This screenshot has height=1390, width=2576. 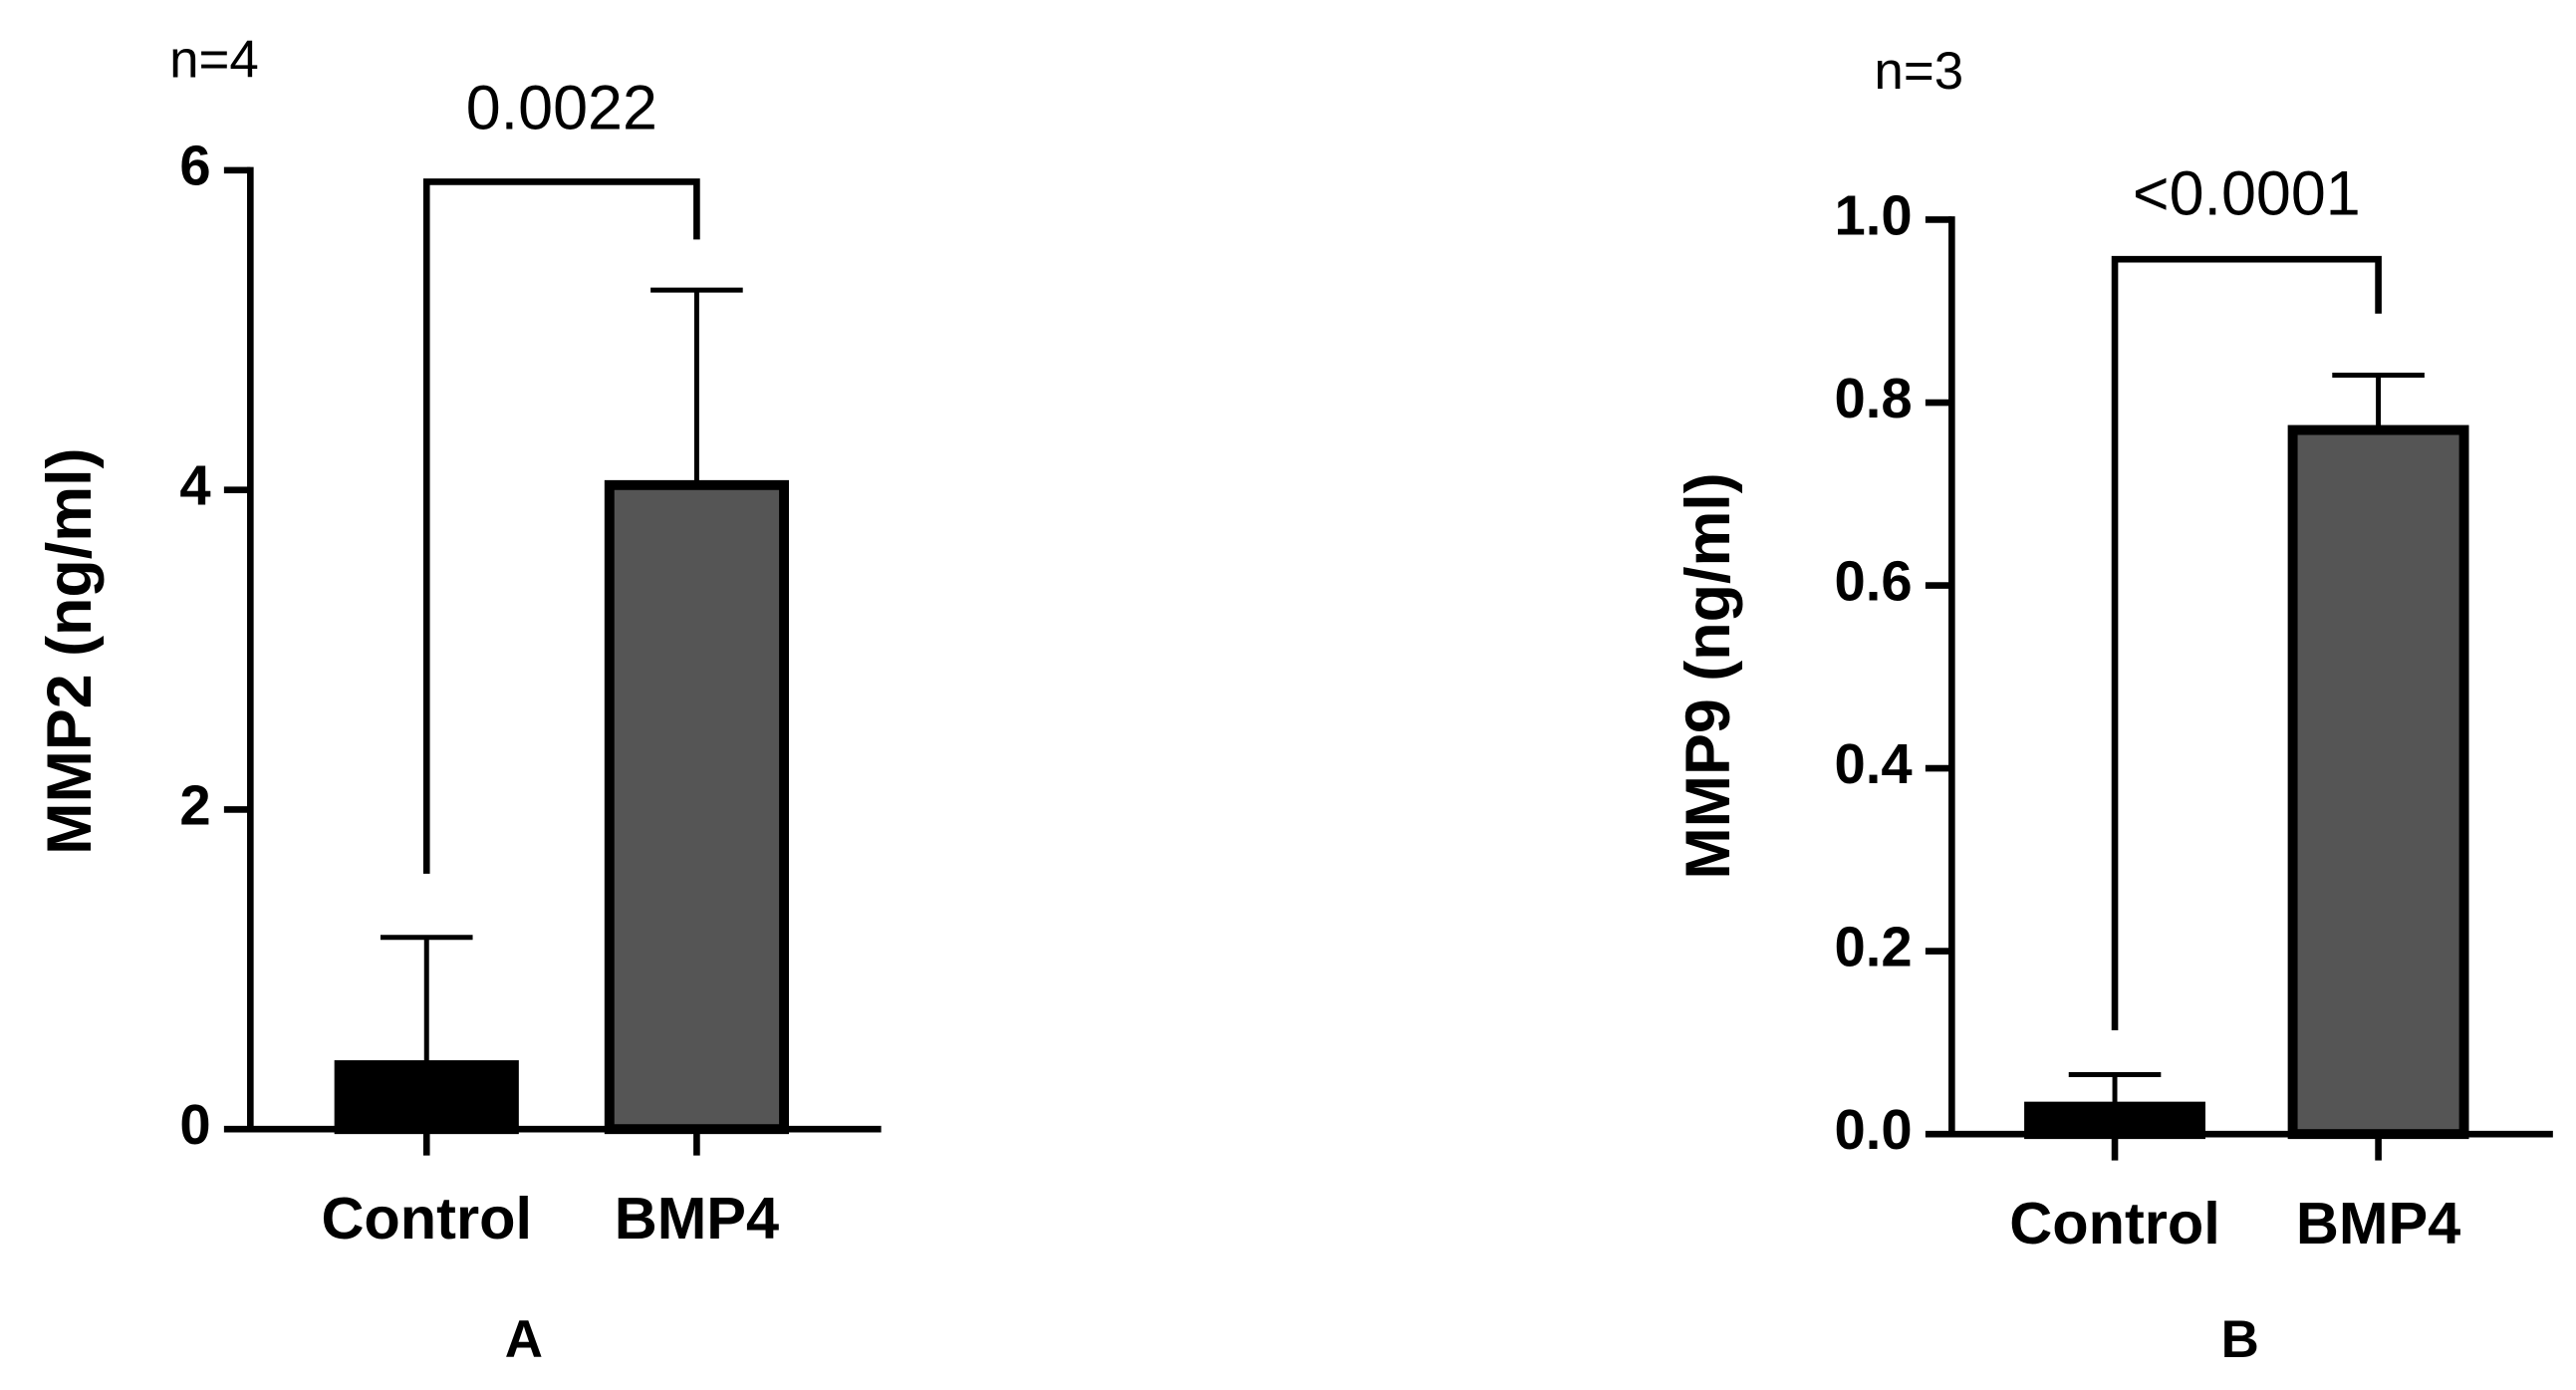 What do you see at coordinates (70, 651) in the screenshot?
I see `y-axis-label: MMP2 (ng/ml)` at bounding box center [70, 651].